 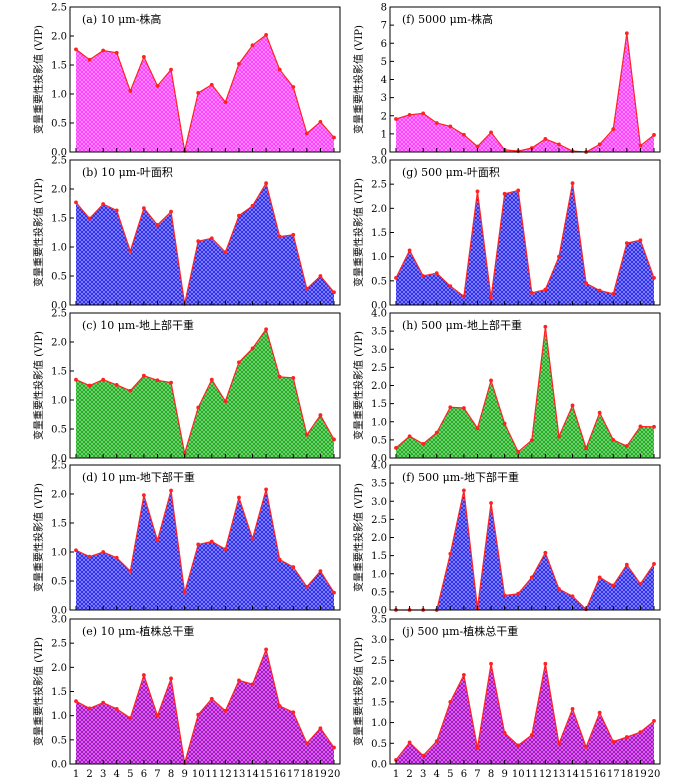 What do you see at coordinates (334, 774) in the screenshot?
I see `x-tick-label: 20` at bounding box center [334, 774].